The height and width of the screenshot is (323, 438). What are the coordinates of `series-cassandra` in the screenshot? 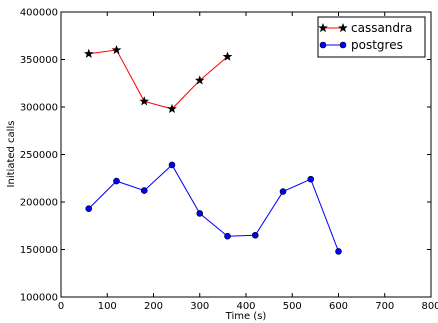 It's located at (158, 78).